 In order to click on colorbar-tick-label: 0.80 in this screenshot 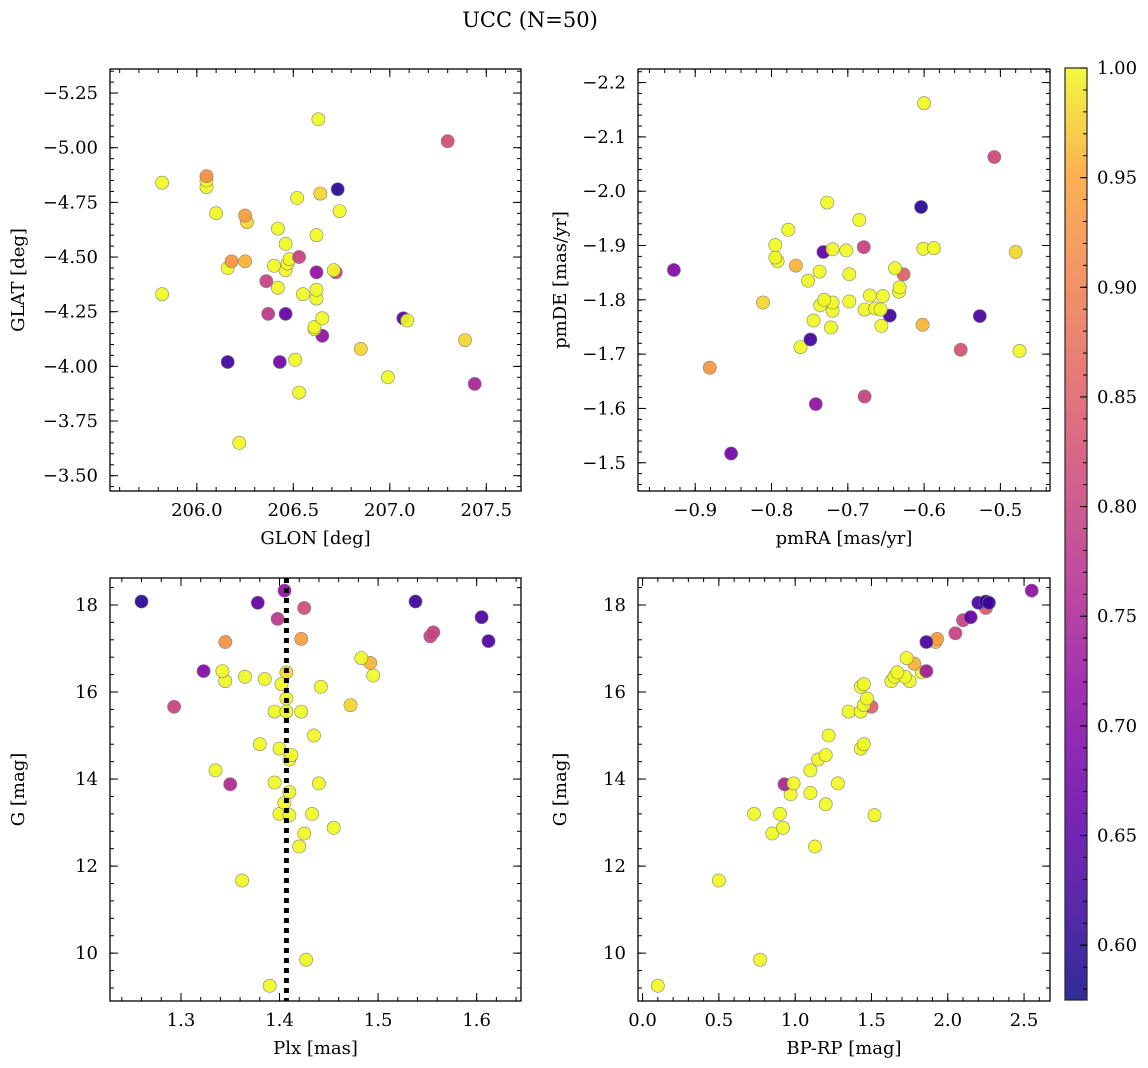, I will do `click(1117, 507)`.